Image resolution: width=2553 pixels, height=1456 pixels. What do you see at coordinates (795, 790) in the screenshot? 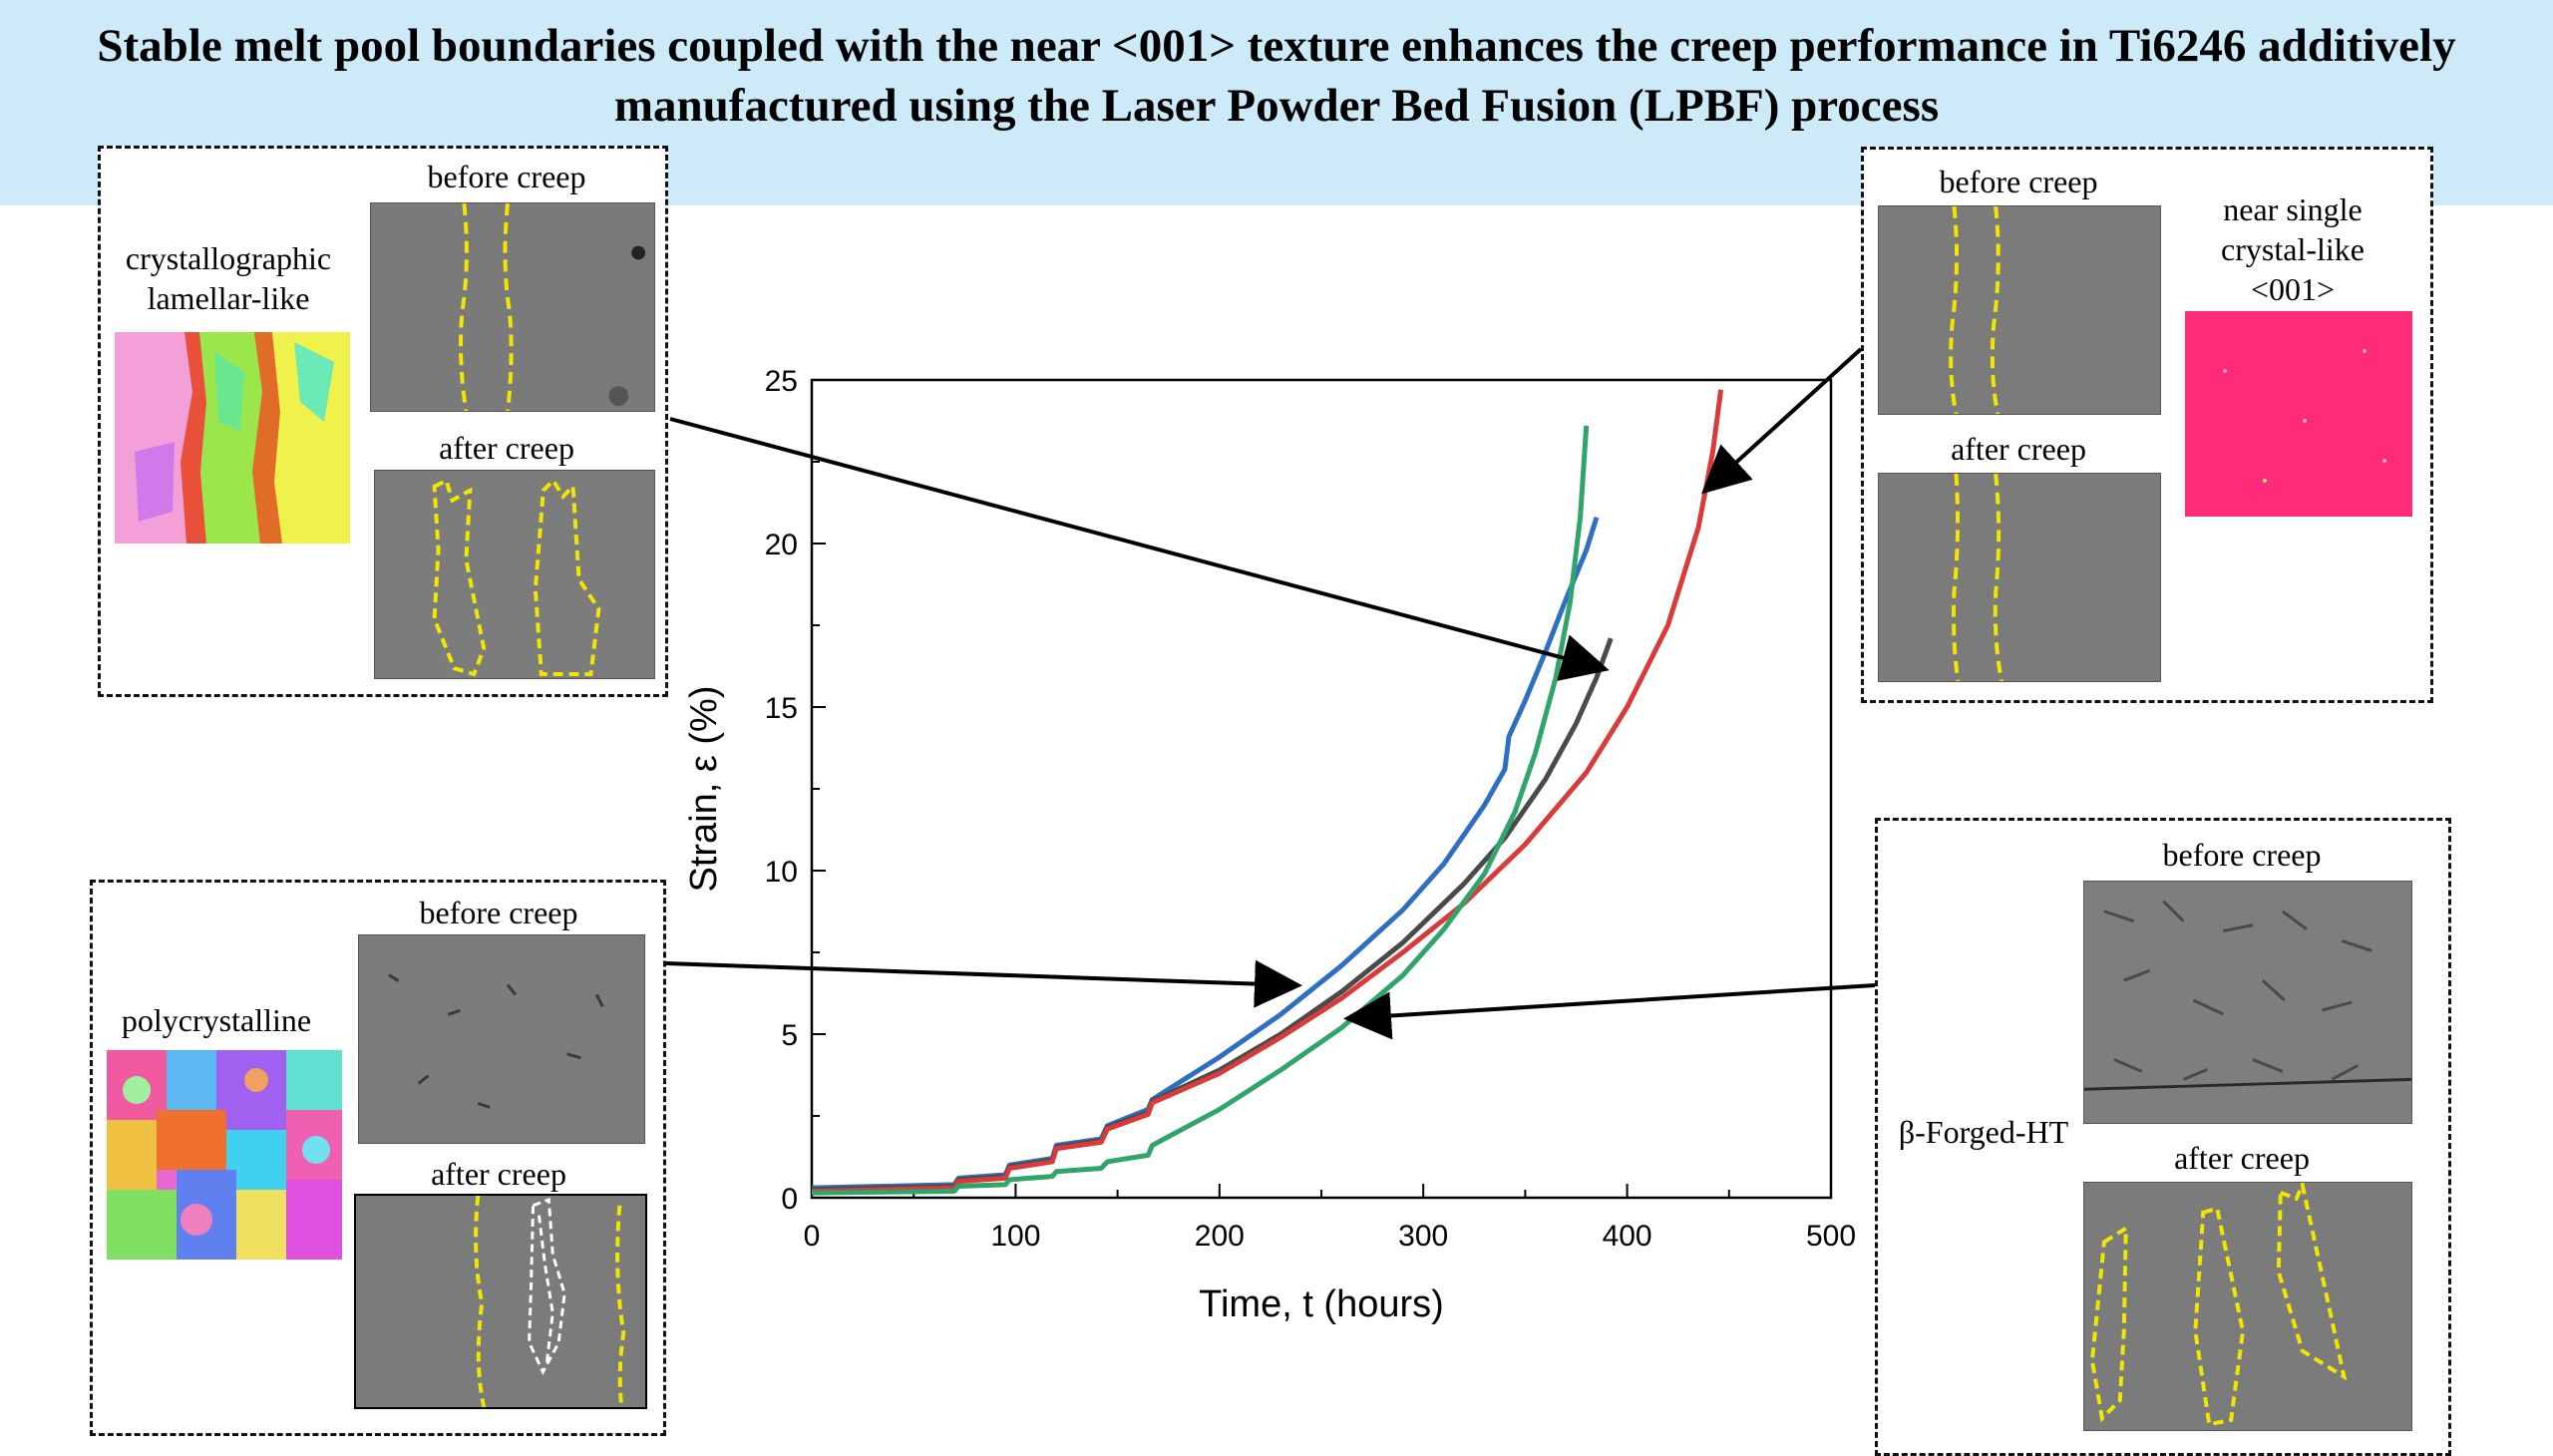
I see `y-ticks: 0 5 10 15 20 25` at bounding box center [795, 790].